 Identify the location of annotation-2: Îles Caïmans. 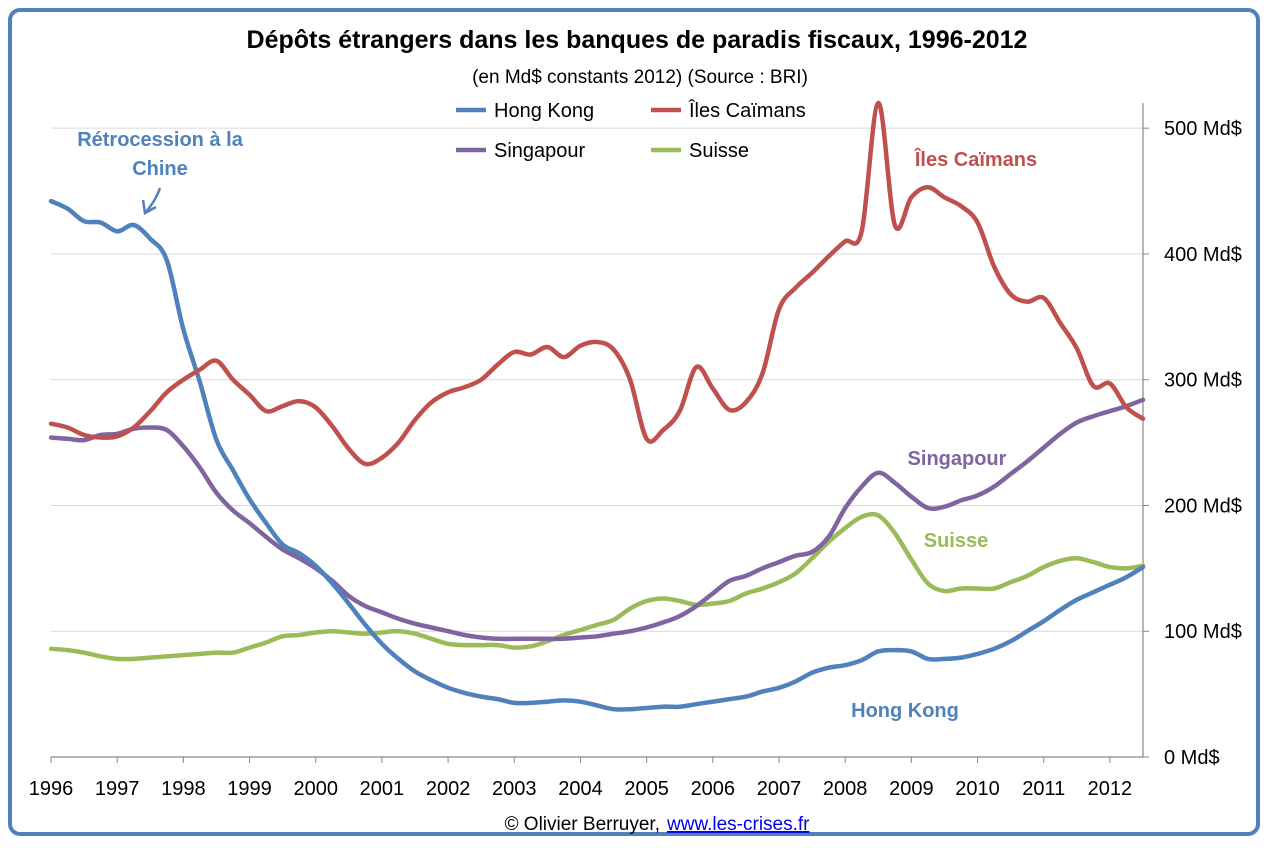
(975, 159).